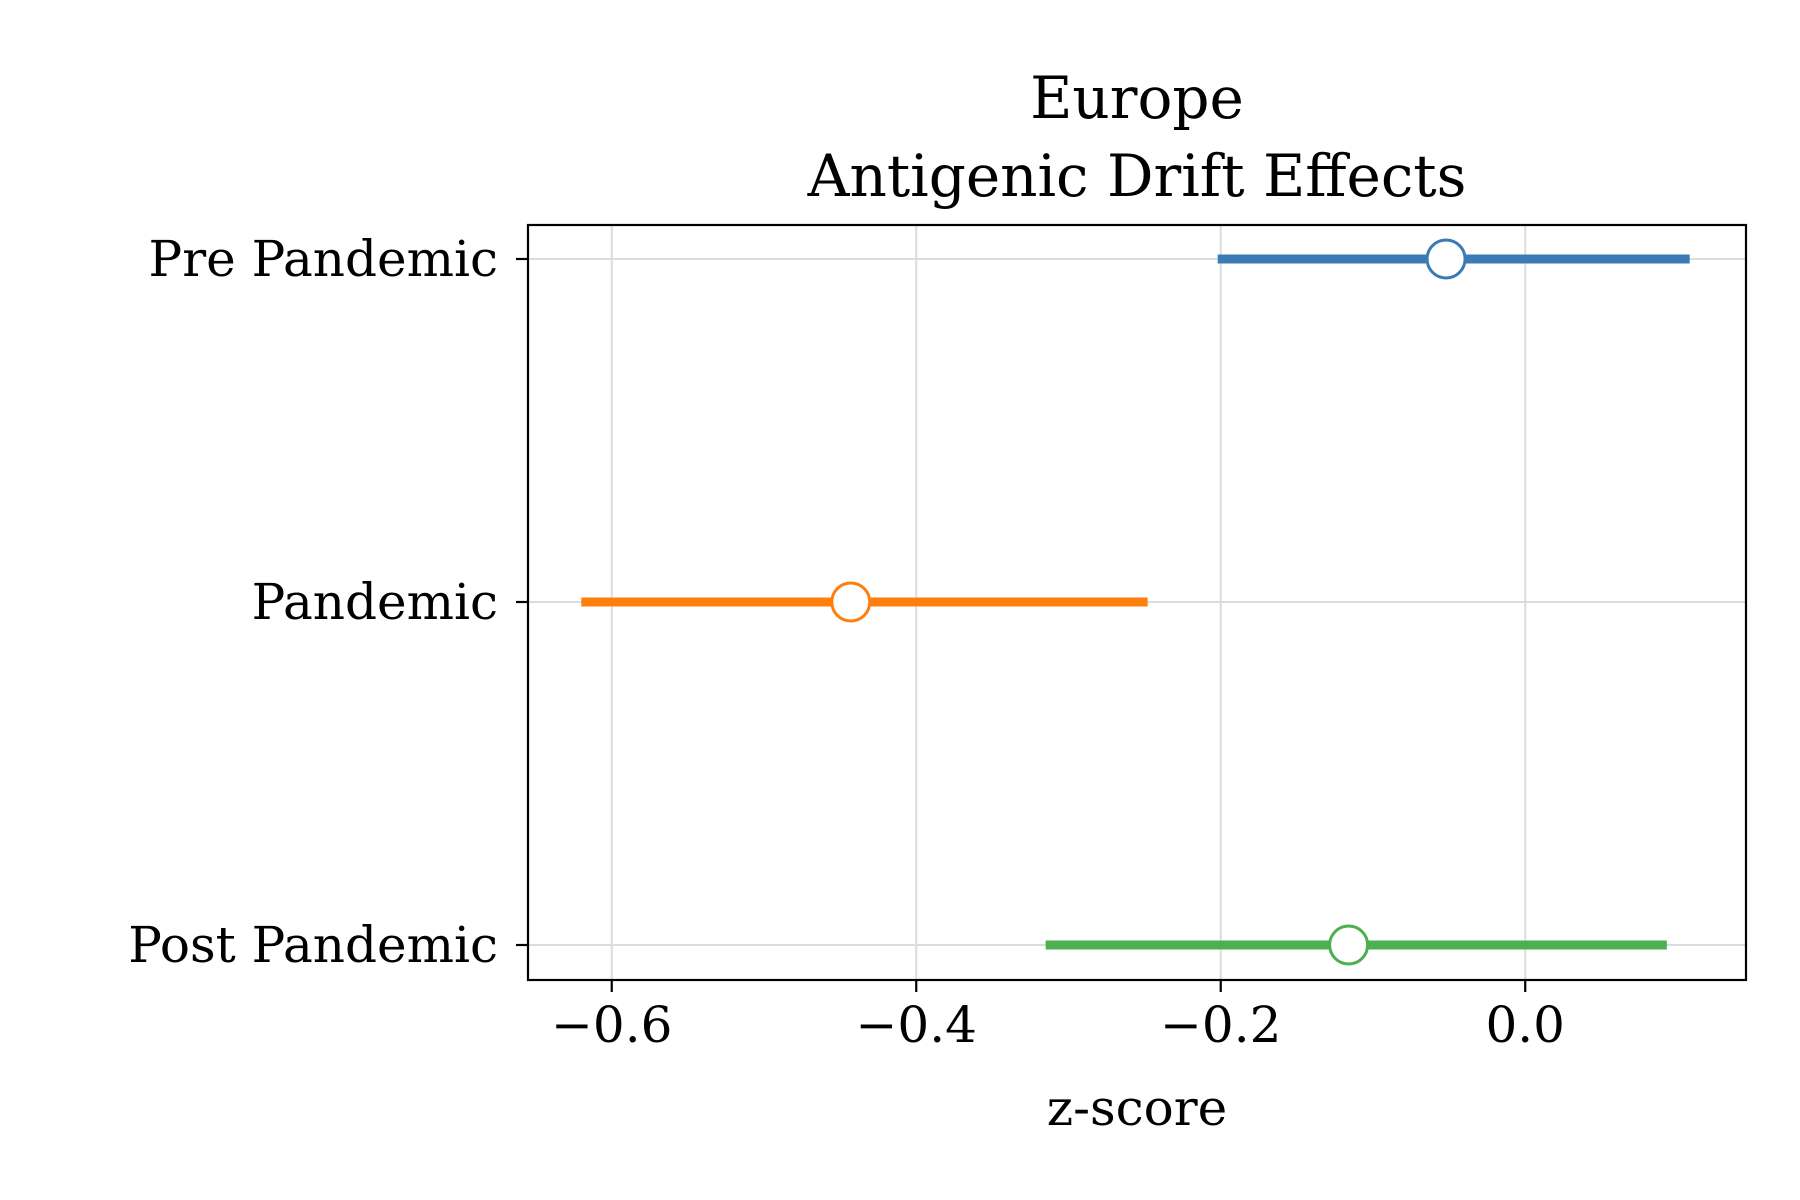 This screenshot has width=1800, height=1200. What do you see at coordinates (1137, 176) in the screenshot?
I see `chart-title-line-2: Antigenic Drift Effects` at bounding box center [1137, 176].